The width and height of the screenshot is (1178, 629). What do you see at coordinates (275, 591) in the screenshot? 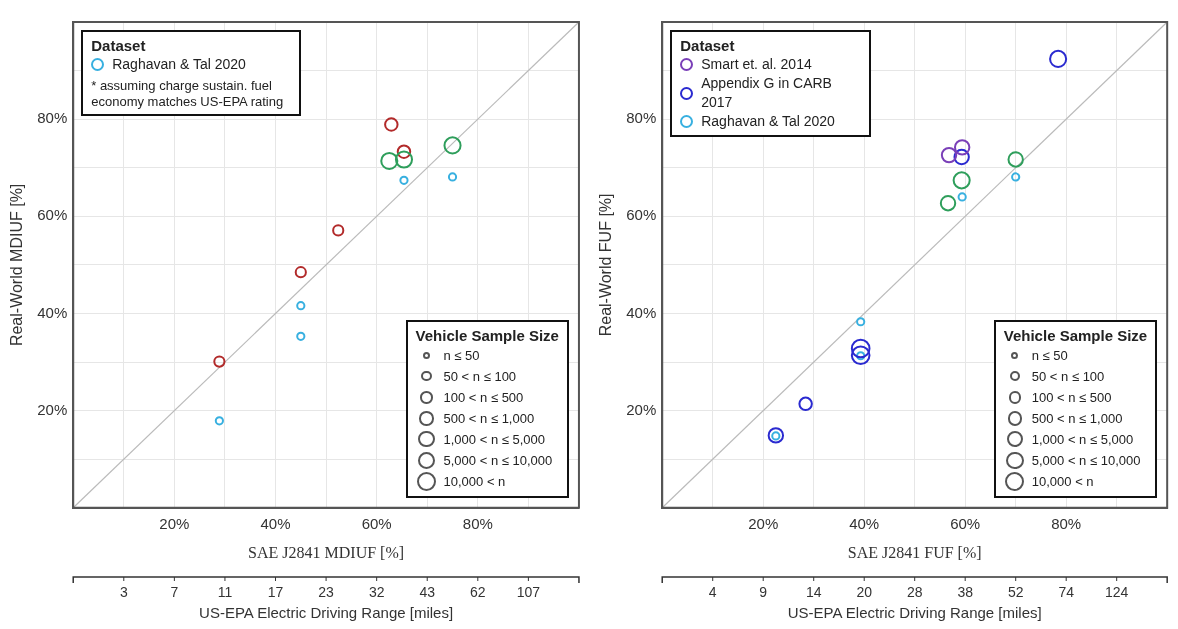
I see `text: 17` at bounding box center [275, 591].